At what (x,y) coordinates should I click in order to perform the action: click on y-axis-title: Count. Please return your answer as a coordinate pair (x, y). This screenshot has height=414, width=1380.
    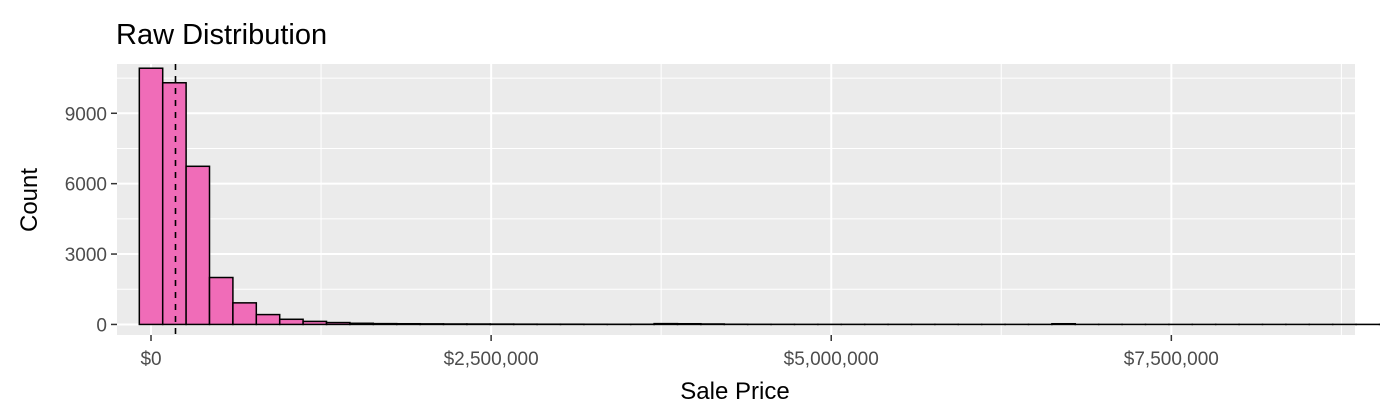
    Looking at the image, I should click on (29, 200).